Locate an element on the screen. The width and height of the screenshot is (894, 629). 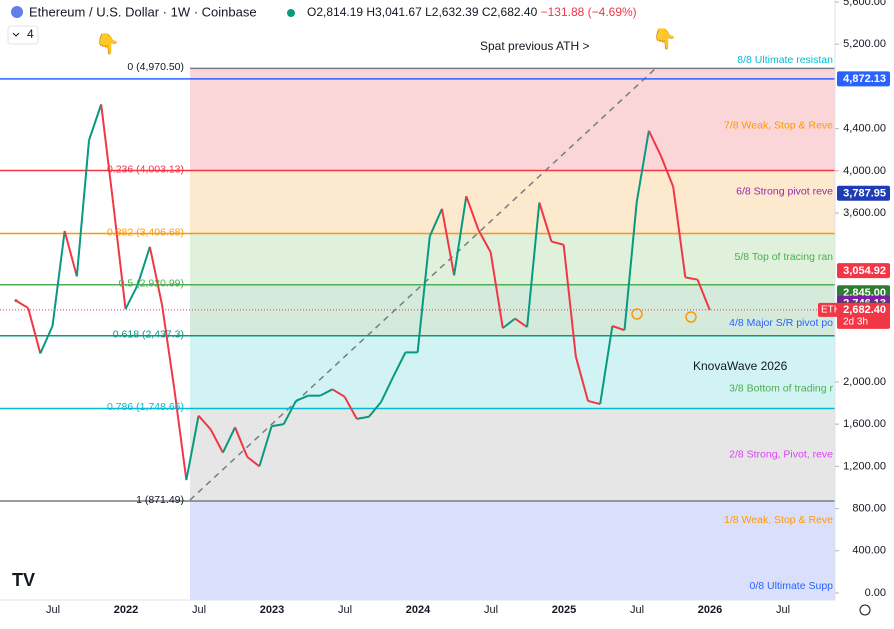
symbol-title: Ethereum / U.S. Dollar · 1W · Coinbase is located at coordinates (143, 11).